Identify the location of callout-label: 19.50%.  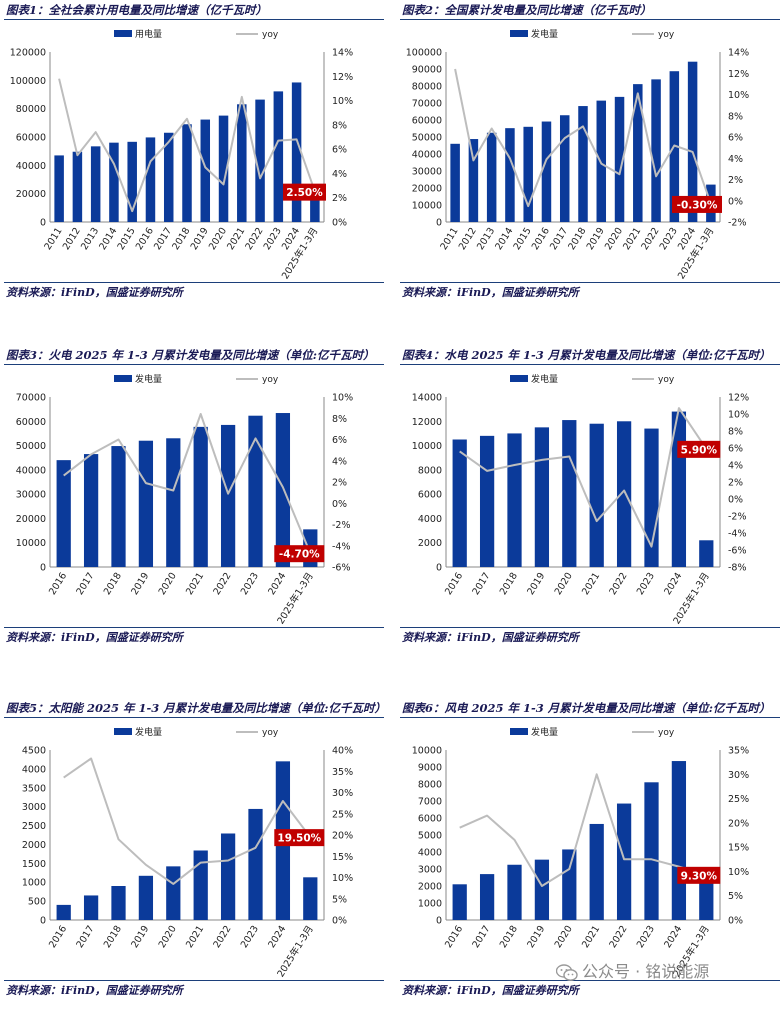
(299, 839).